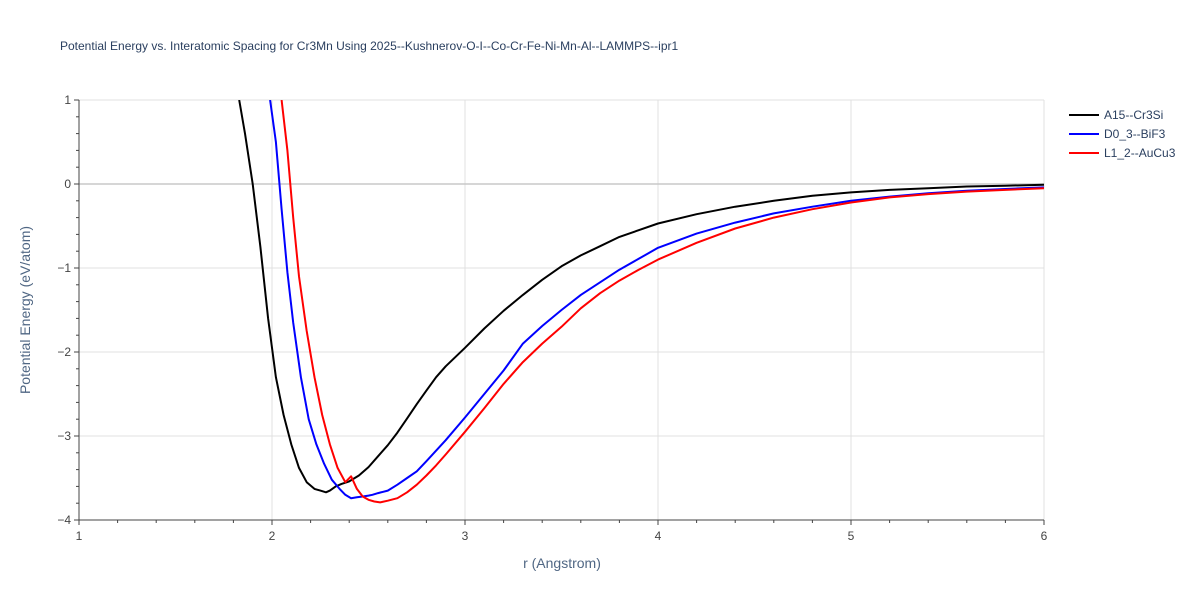 The width and height of the screenshot is (1200, 600). I want to click on y-tick-label: −2, so click(64, 352).